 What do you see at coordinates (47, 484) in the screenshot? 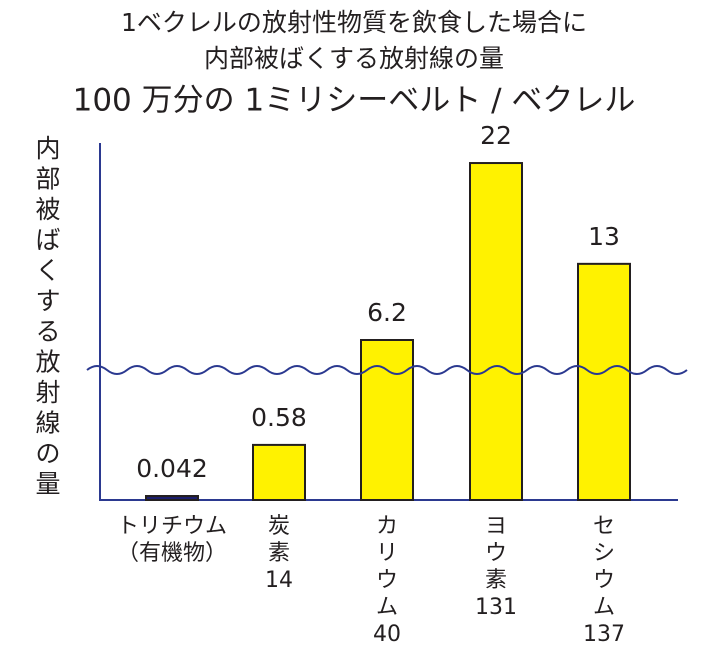
I see `y-axis-label: 量` at bounding box center [47, 484].